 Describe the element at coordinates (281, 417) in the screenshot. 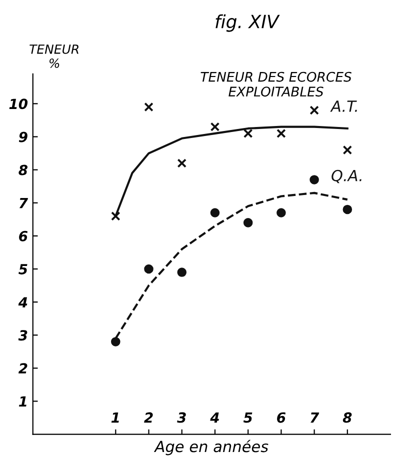

I see `x-tick-label: 6` at that location.